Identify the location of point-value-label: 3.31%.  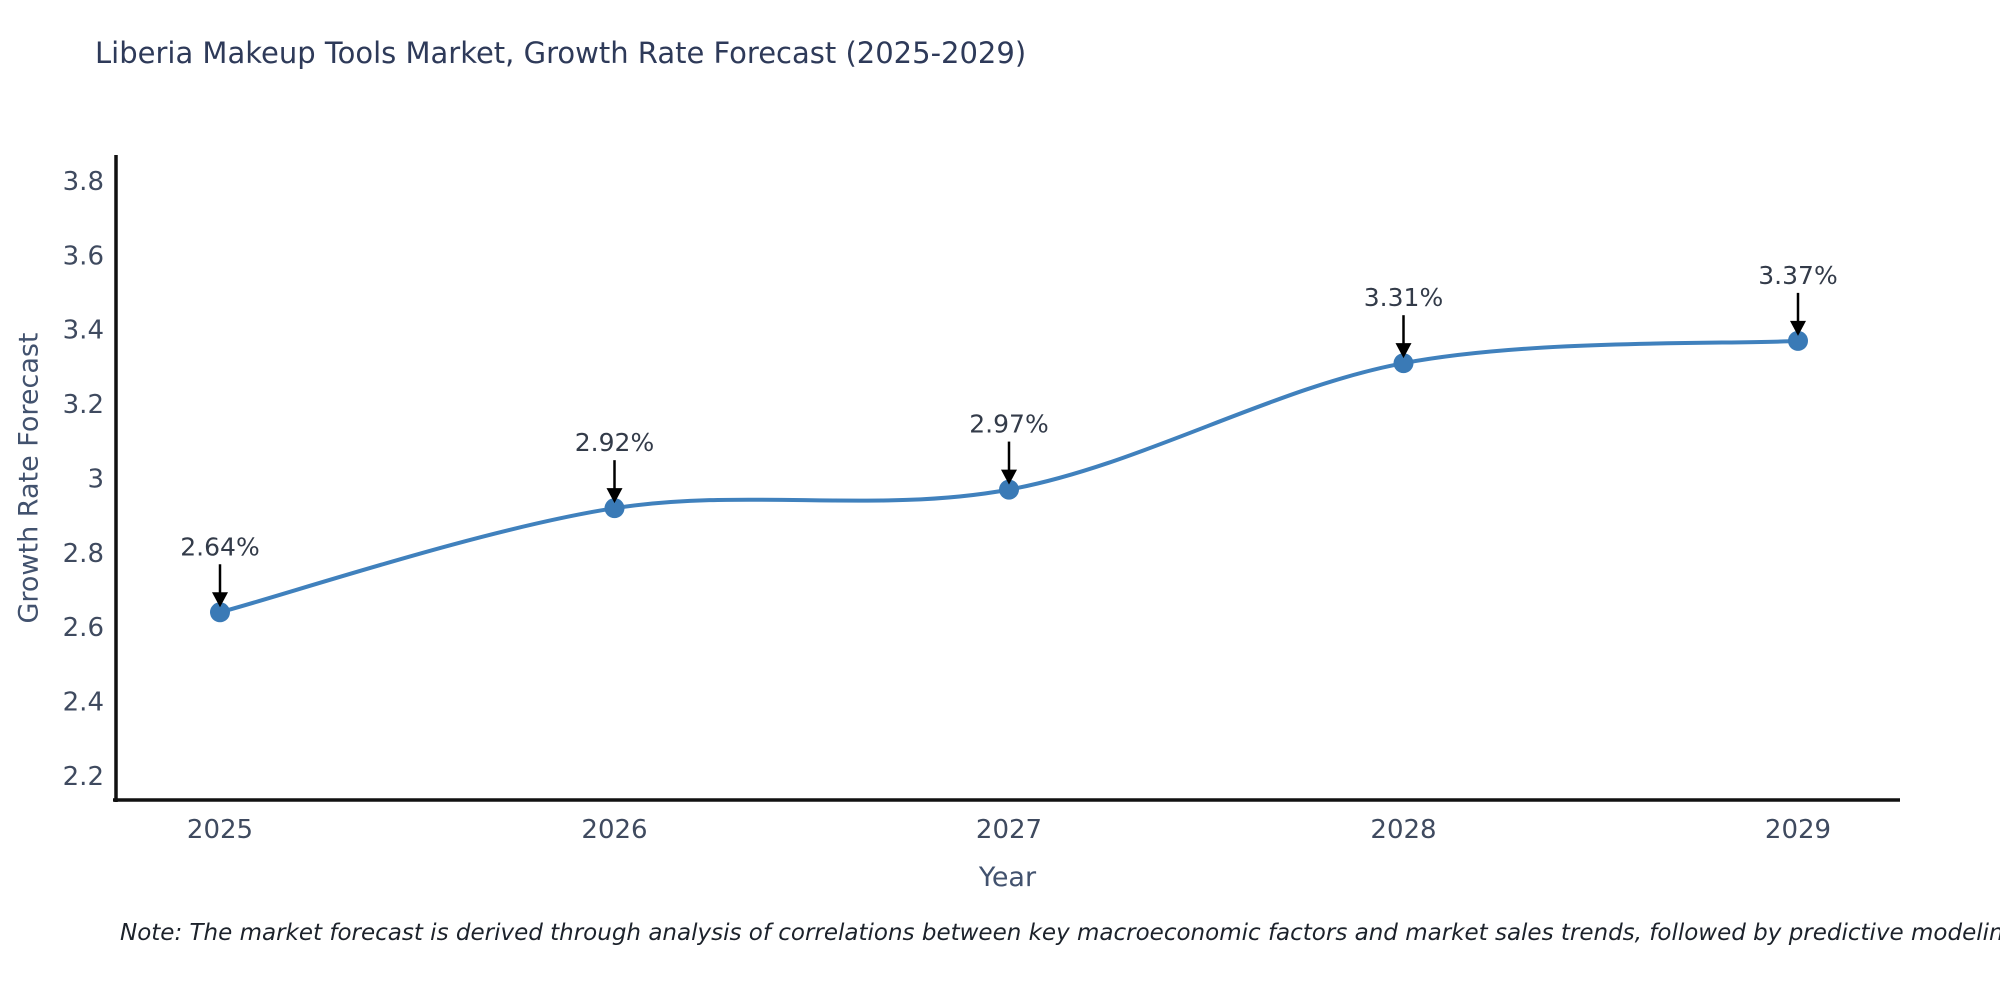
(1403, 297).